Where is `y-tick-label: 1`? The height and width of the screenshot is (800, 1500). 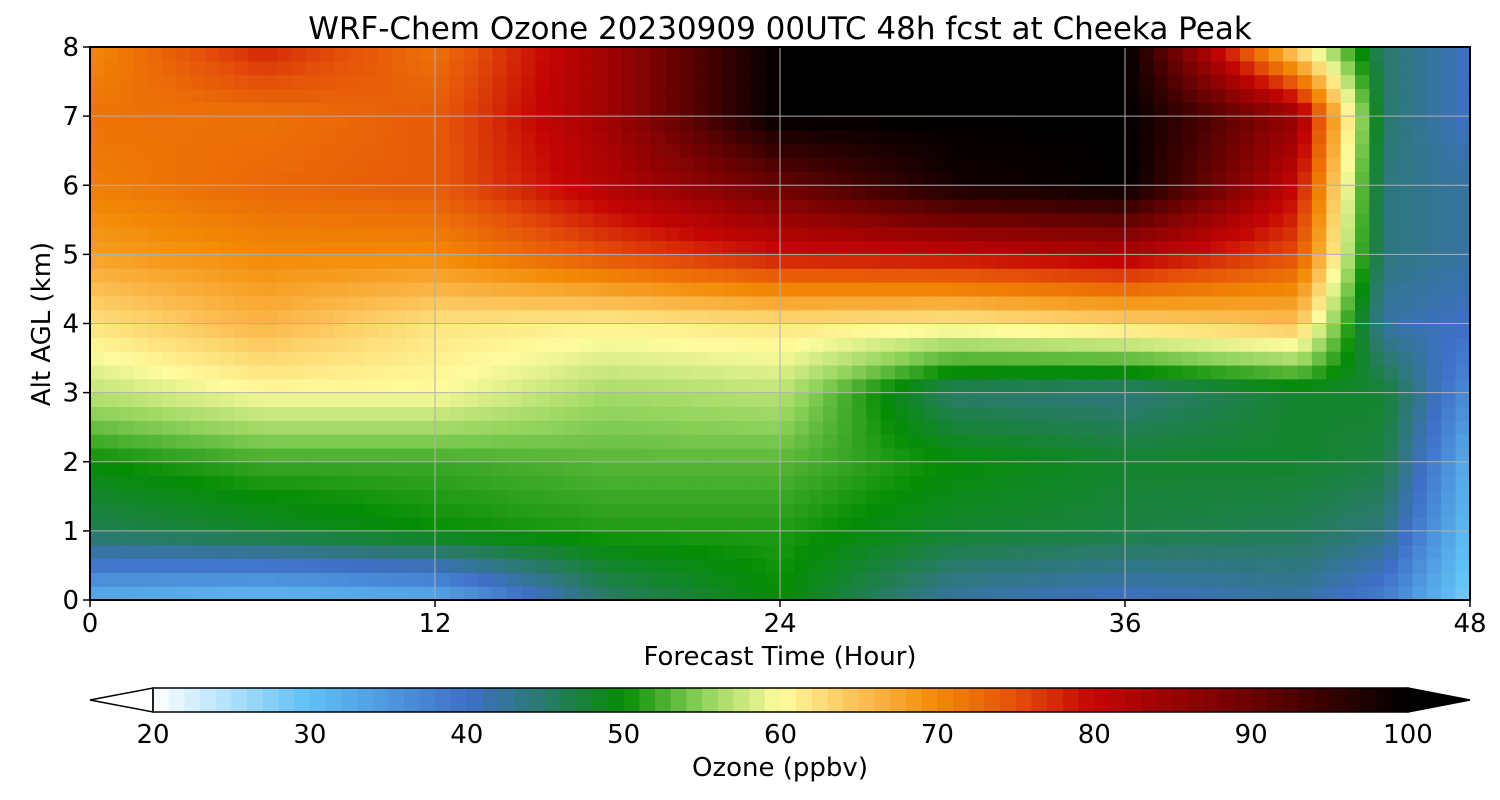
y-tick-label: 1 is located at coordinates (70, 532).